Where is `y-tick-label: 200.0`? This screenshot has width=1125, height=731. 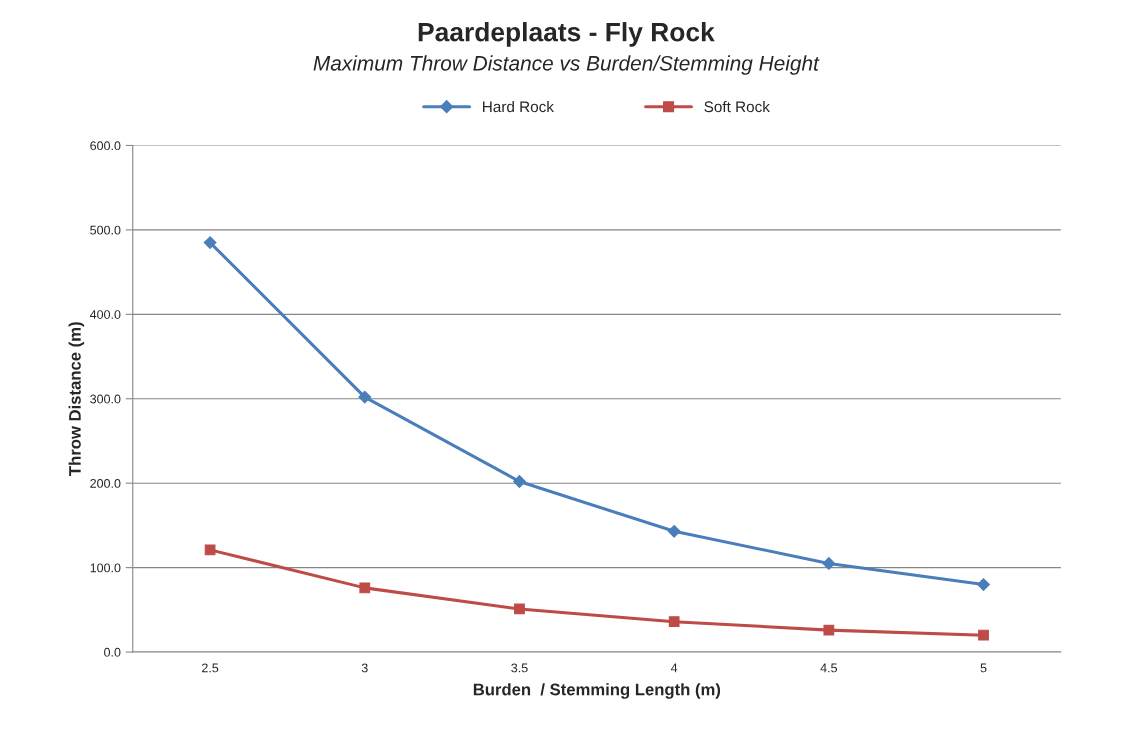
y-tick-label: 200.0 is located at coordinates (105, 483).